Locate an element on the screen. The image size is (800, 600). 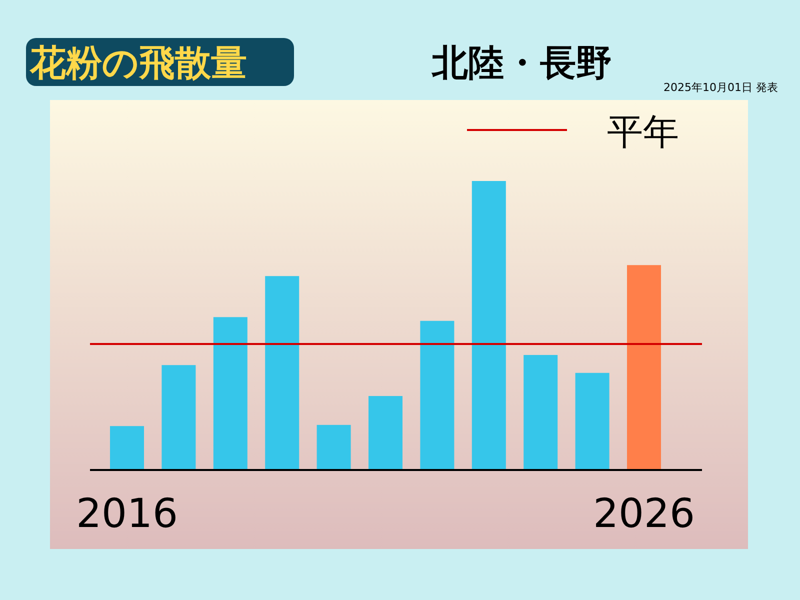
x-tick-label: 2026 is located at coordinates (644, 514).